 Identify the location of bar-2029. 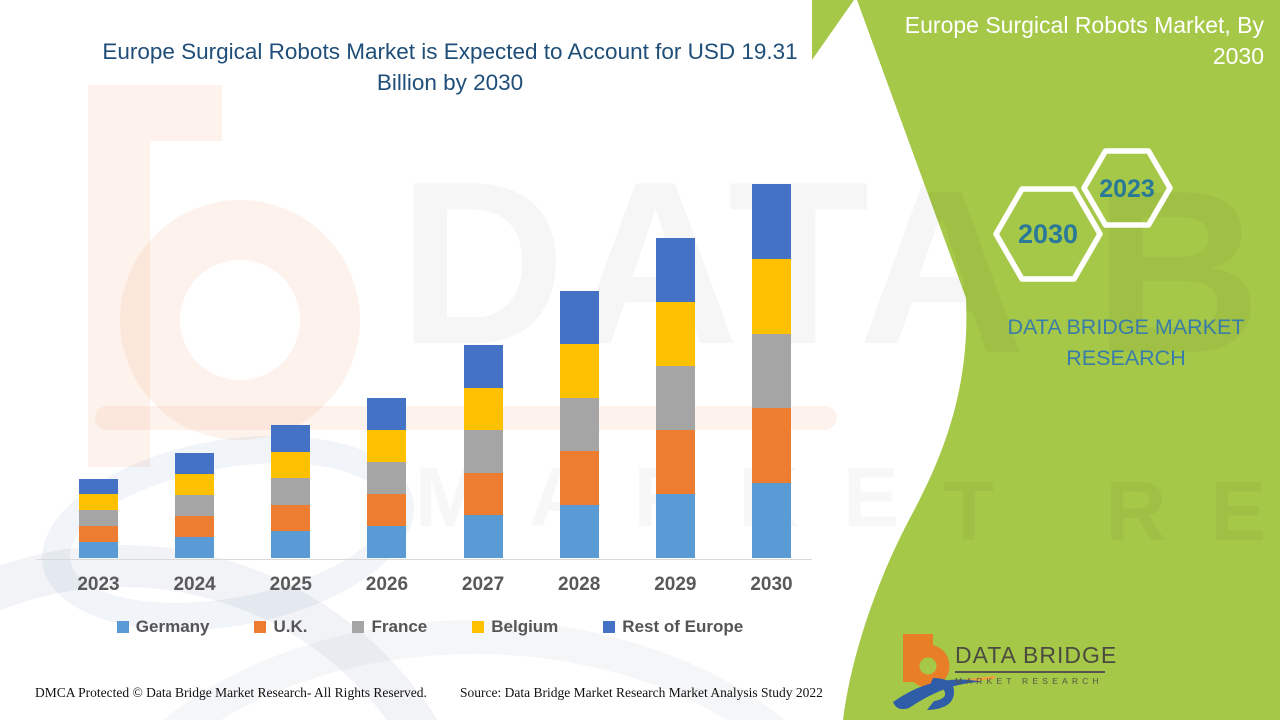
(675, 398).